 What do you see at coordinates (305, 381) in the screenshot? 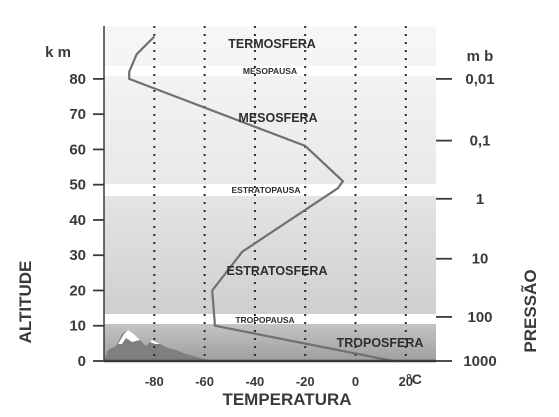
I see `temperature-tick-label: -20` at bounding box center [305, 381].